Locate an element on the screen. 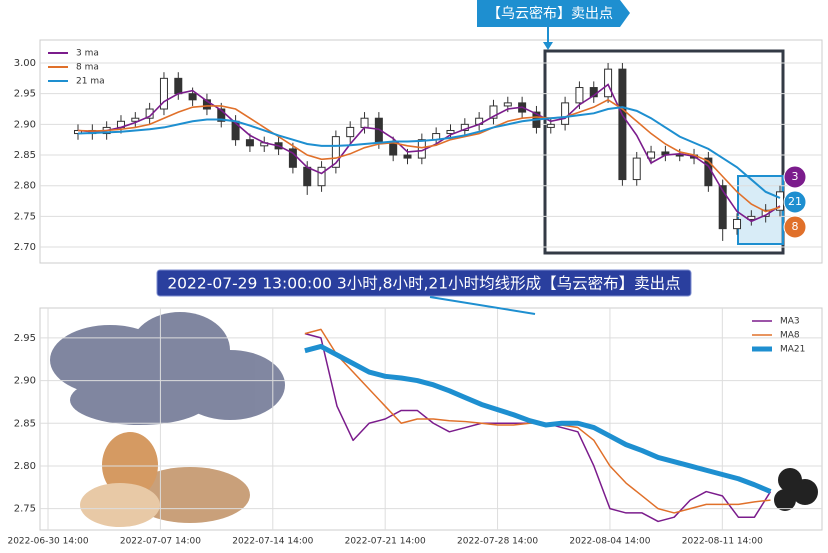 Image resolution: width=828 pixels, height=553 pixels. y-tick-label: 2.70 is located at coordinates (25, 247).